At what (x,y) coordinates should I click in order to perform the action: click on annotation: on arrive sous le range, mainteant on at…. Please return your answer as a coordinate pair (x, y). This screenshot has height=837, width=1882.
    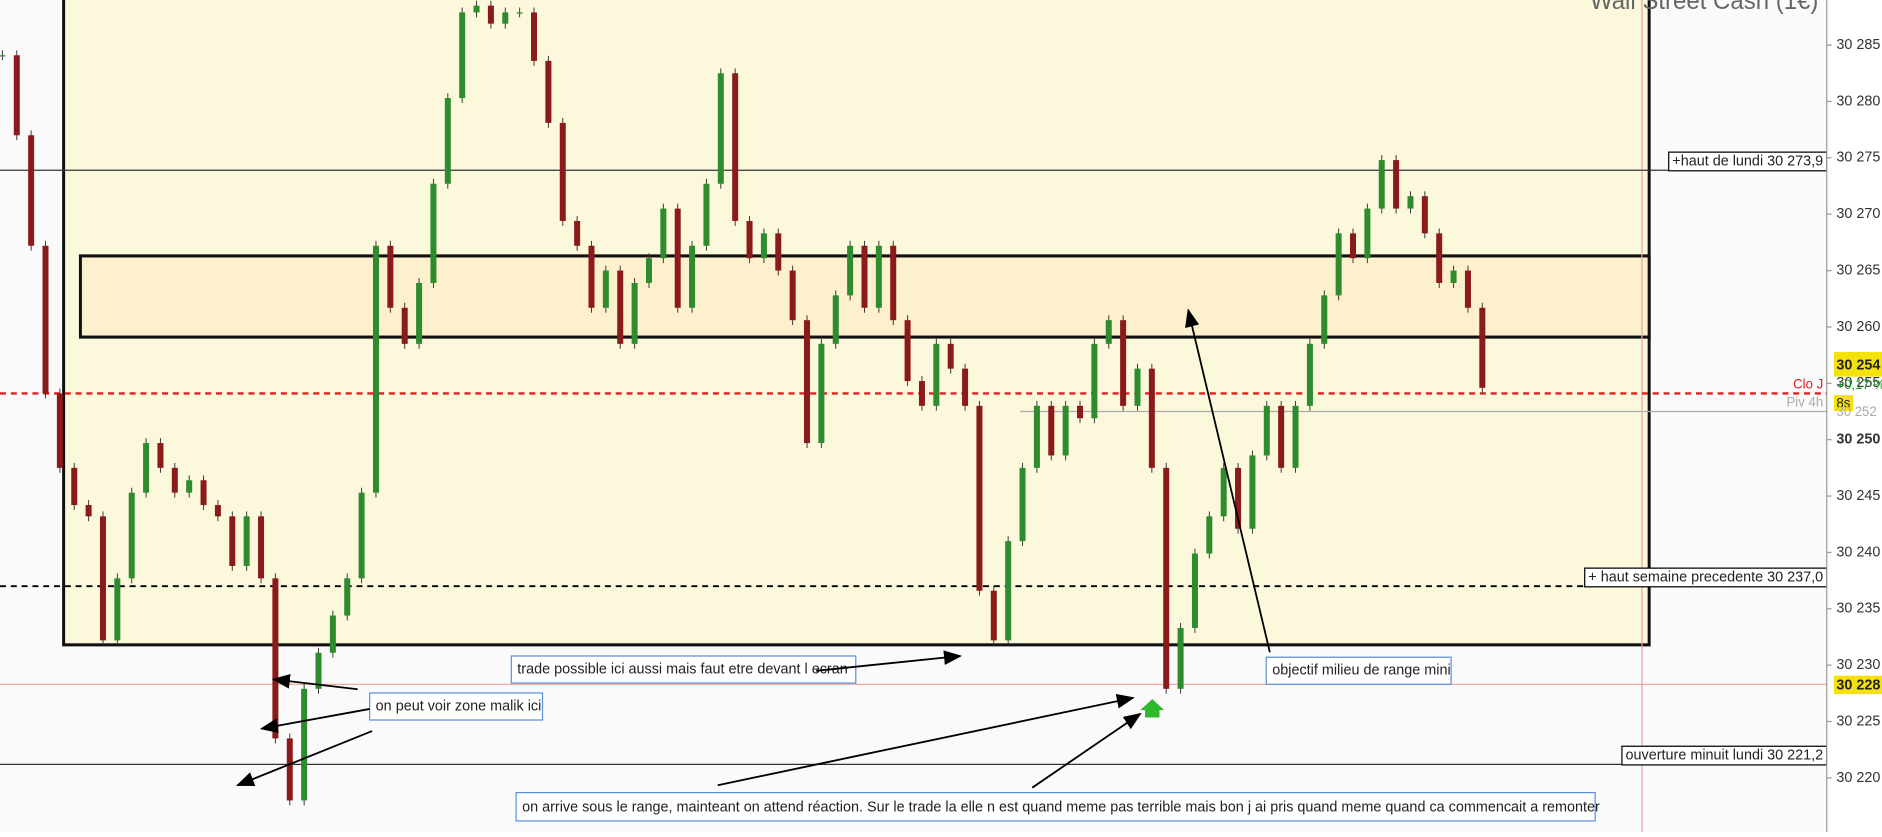
    Looking at the image, I should click on (1057, 807).